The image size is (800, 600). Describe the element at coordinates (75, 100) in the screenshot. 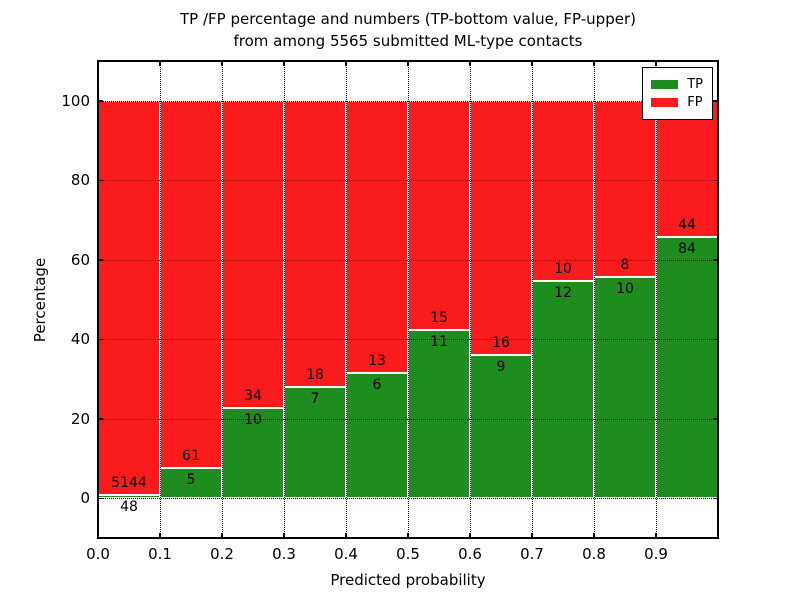

I see `y-tick-label: 100` at that location.